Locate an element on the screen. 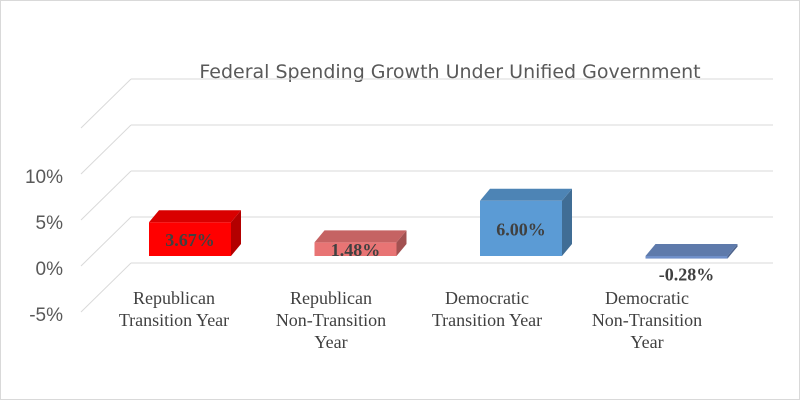 This screenshot has width=800, height=400. category-label: Democratic Transition Year is located at coordinates (487, 309).